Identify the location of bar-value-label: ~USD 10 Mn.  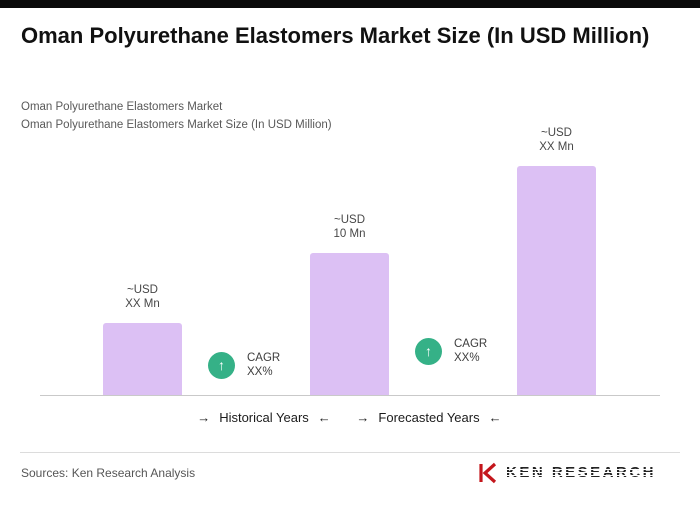
(350, 227).